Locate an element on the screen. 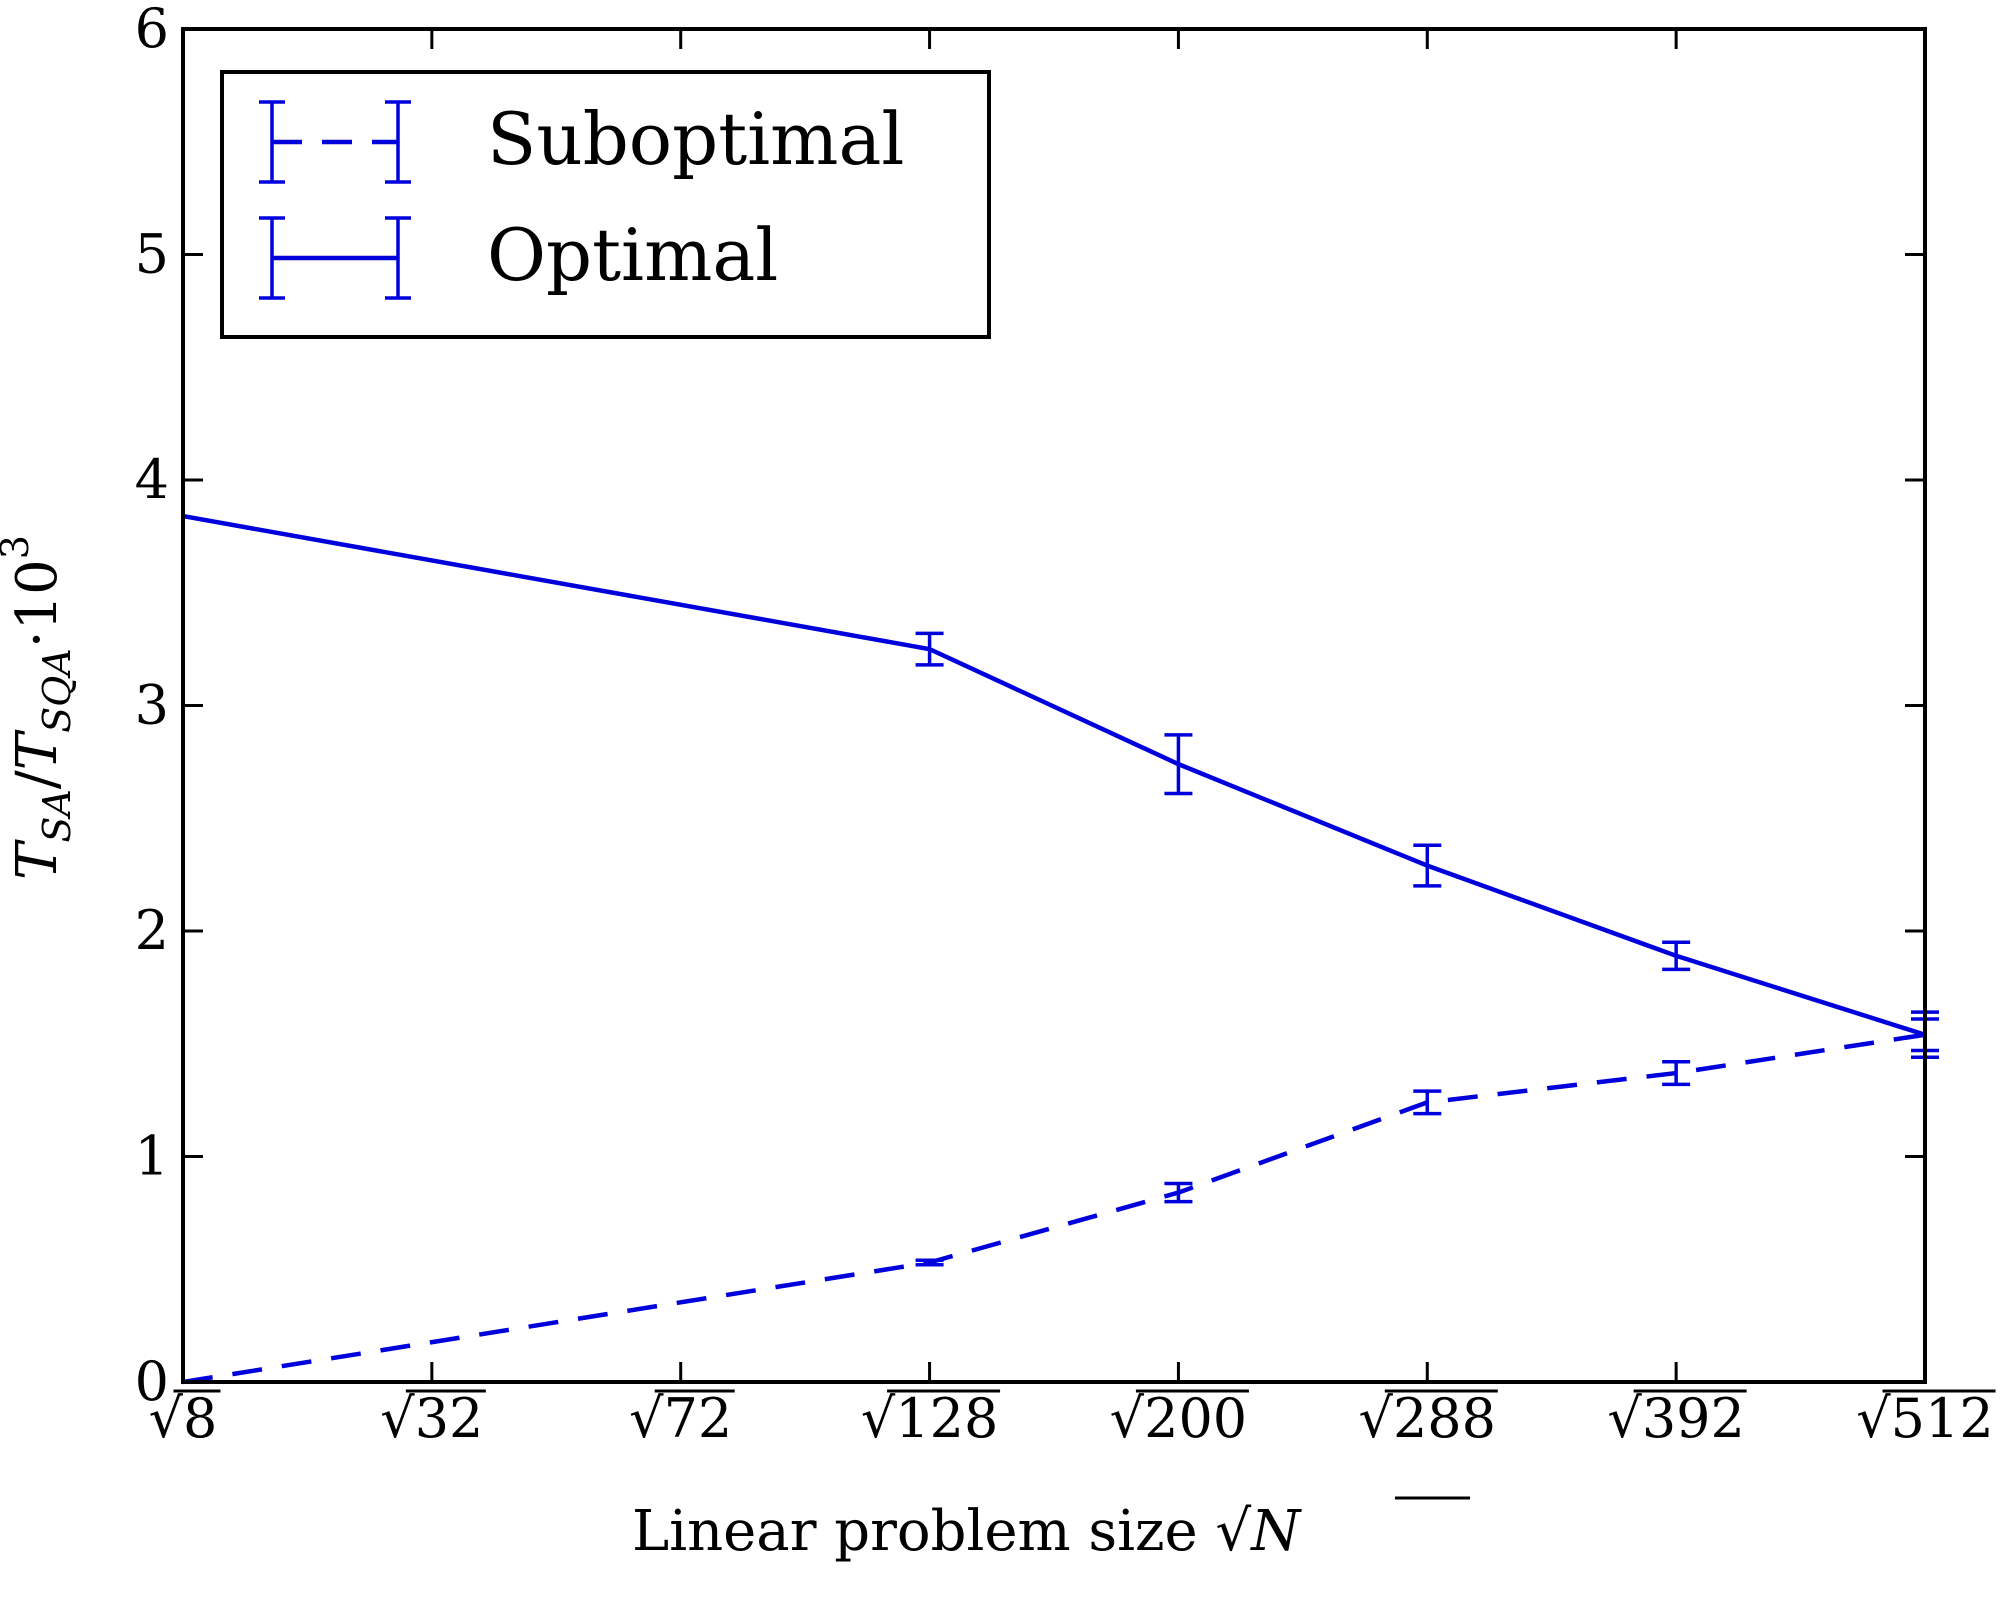 The width and height of the screenshot is (2016, 1603). x-tick-label-text: √8 is located at coordinates (183, 1418).